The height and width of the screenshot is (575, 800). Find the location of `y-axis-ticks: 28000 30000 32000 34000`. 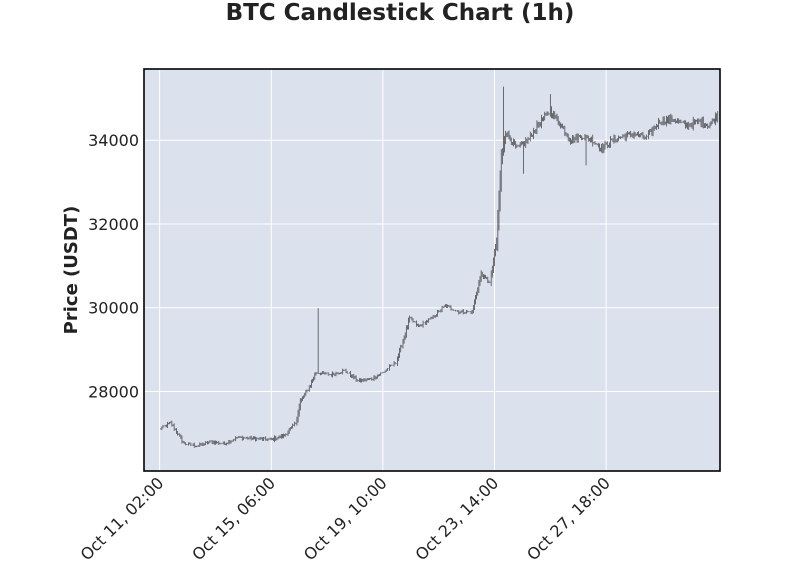

y-axis-ticks: 28000 30000 32000 34000 is located at coordinates (113, 266).